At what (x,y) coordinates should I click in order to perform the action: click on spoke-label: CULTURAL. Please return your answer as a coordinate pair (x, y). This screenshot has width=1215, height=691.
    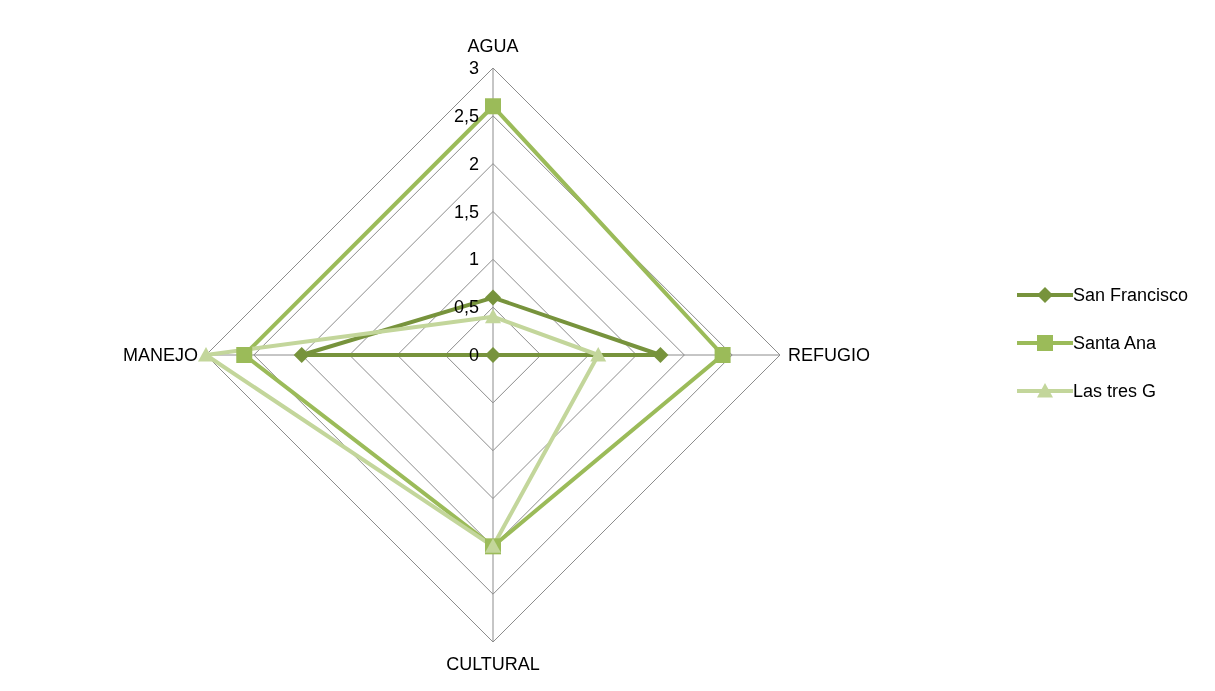
    Looking at the image, I should click on (493, 664).